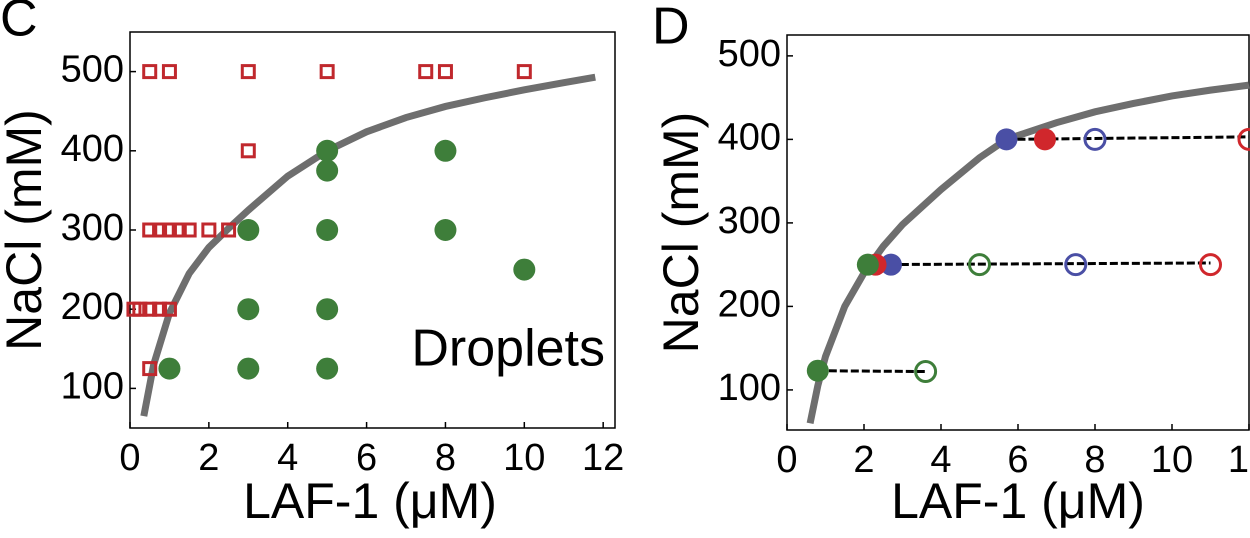 The width and height of the screenshot is (1250, 538). I want to click on panel-label: C, so click(19, 24).